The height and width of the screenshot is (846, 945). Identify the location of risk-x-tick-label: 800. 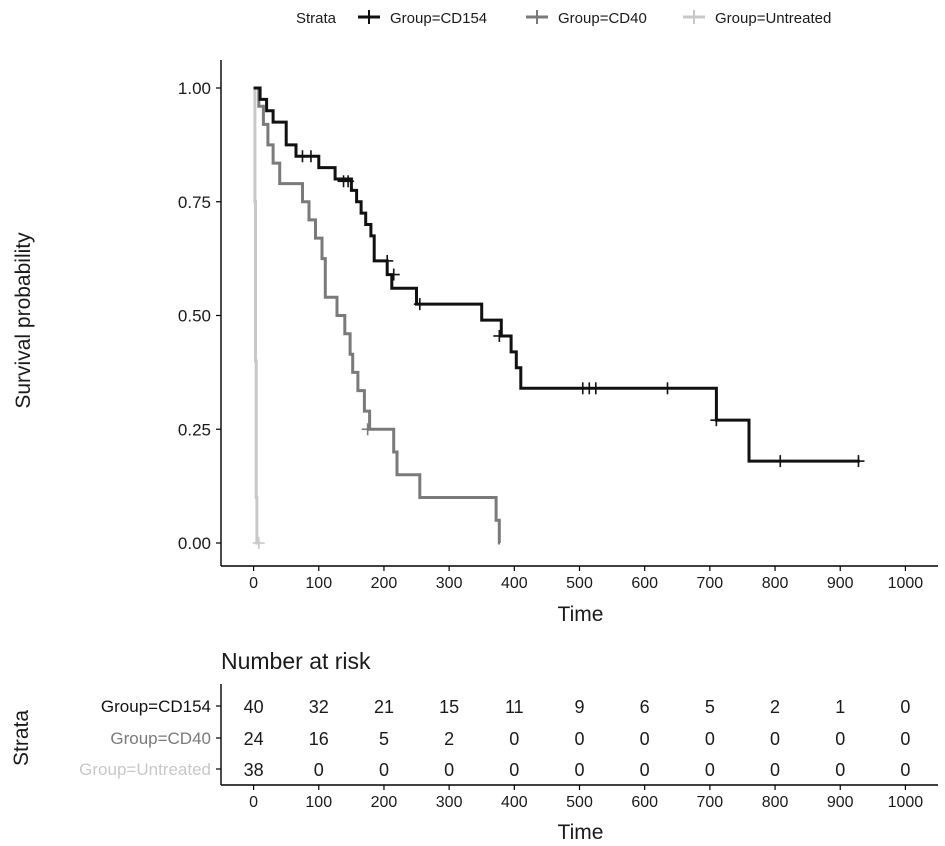
(775, 802).